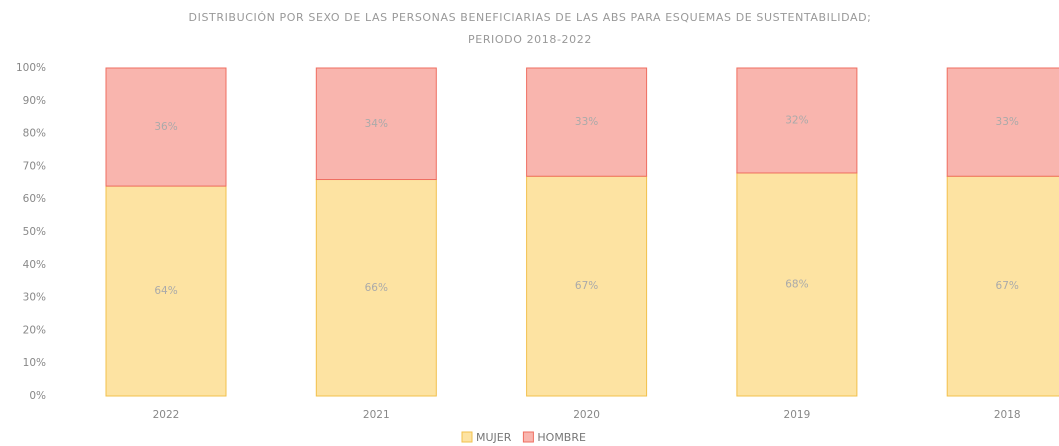 This screenshot has width=1059, height=446. I want to click on y-tick-label: 0%, so click(37, 396).